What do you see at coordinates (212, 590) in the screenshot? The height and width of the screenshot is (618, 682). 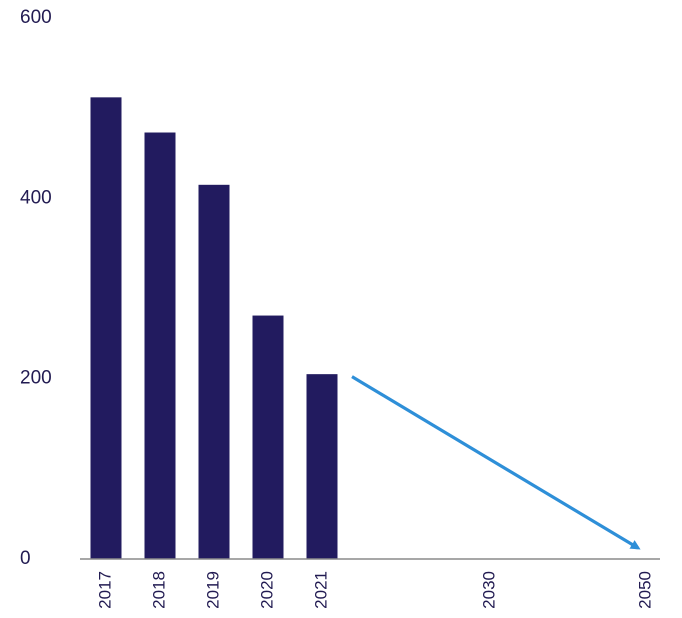 I see `x-tick-label: 2019` at bounding box center [212, 590].